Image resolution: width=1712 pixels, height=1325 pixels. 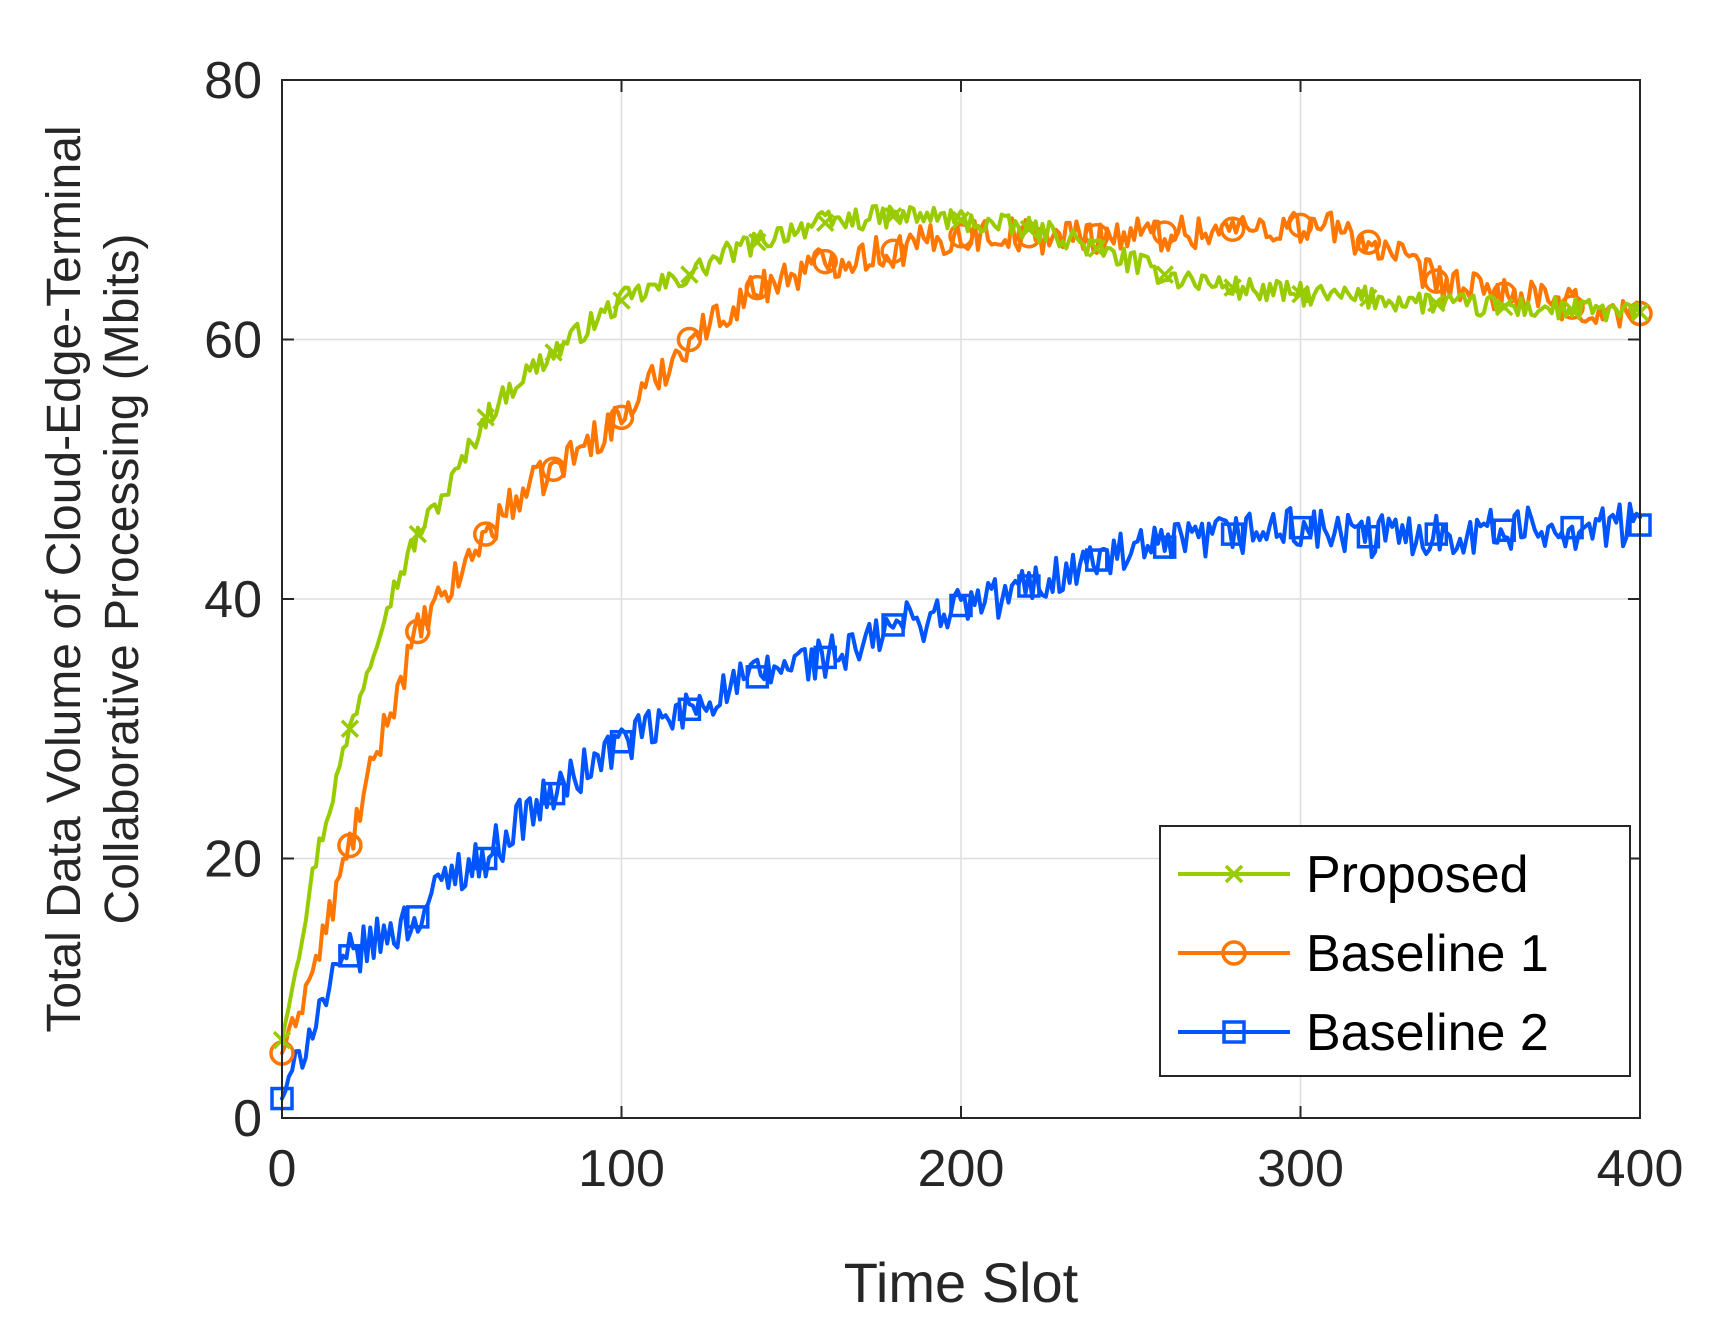 I want to click on legend-entry: Baseline 2, so click(x=1363, y=1033).